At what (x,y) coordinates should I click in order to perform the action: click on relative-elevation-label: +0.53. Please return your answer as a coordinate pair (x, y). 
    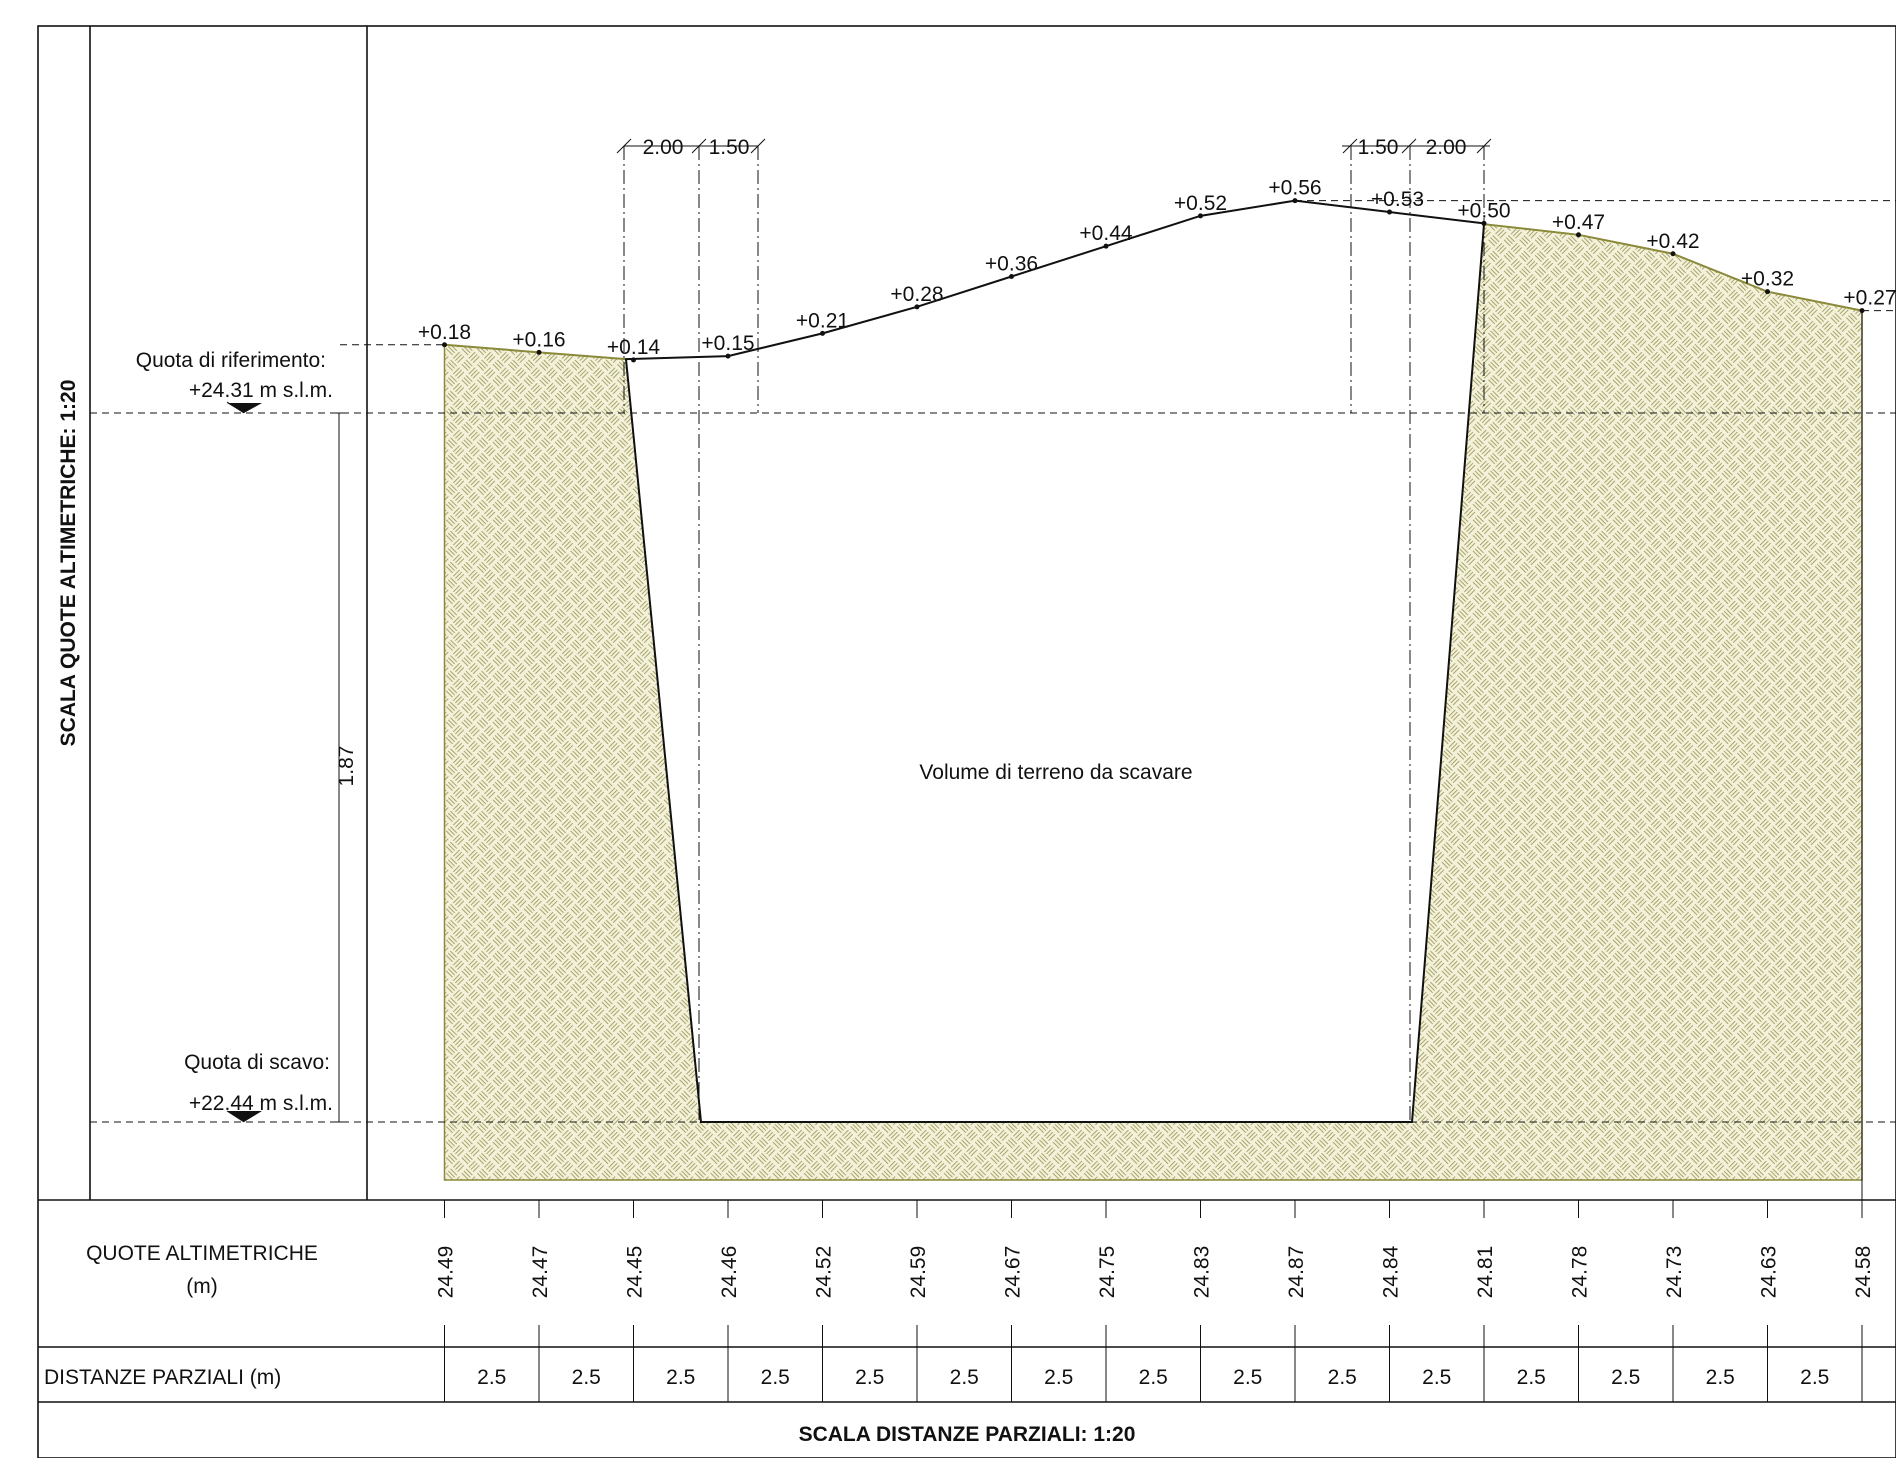
    Looking at the image, I should click on (1397, 199).